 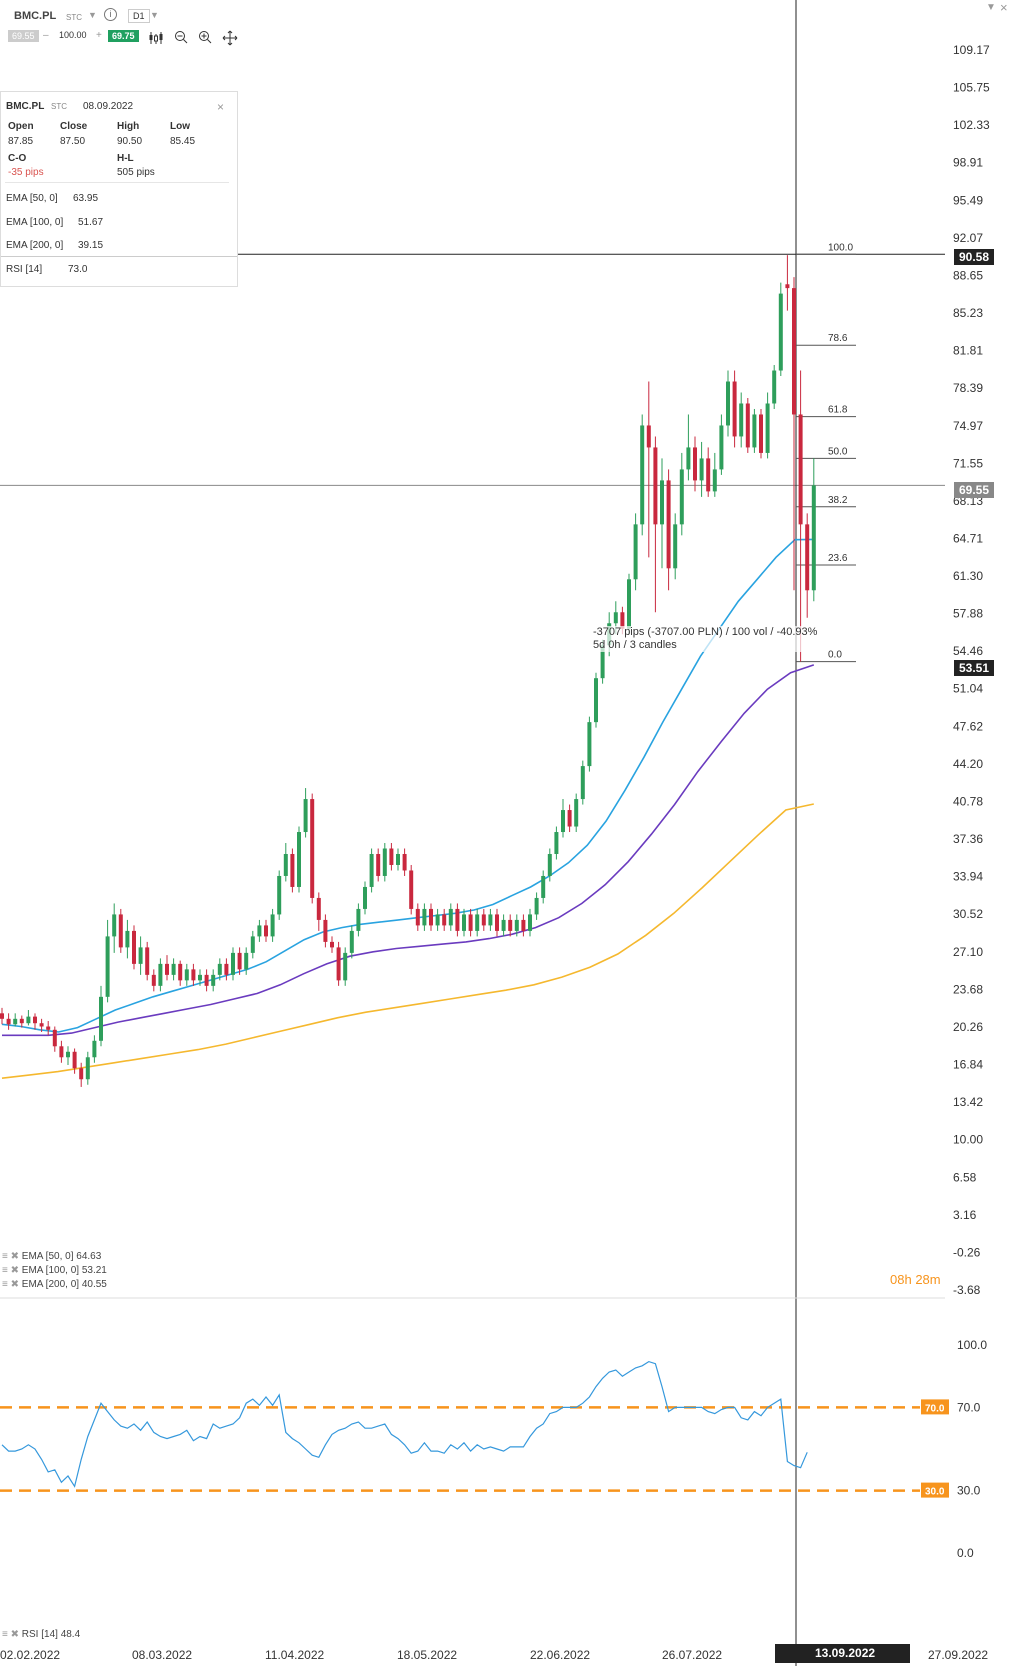 I want to click on measure-line2: 5d 0h / 3 candles, so click(x=635, y=645).